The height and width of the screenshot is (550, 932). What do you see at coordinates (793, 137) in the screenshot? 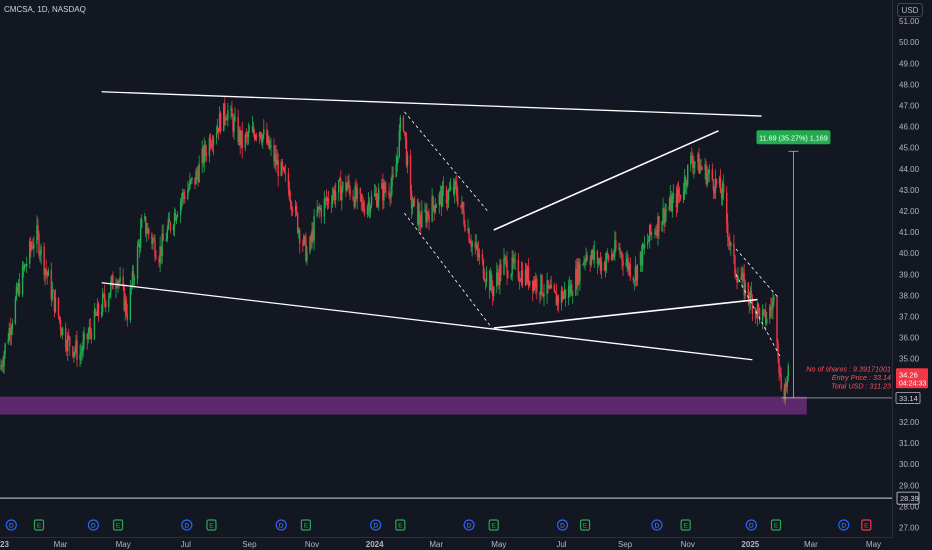
I see `measure-label: 11.69 (35.27%) 1,169` at bounding box center [793, 137].